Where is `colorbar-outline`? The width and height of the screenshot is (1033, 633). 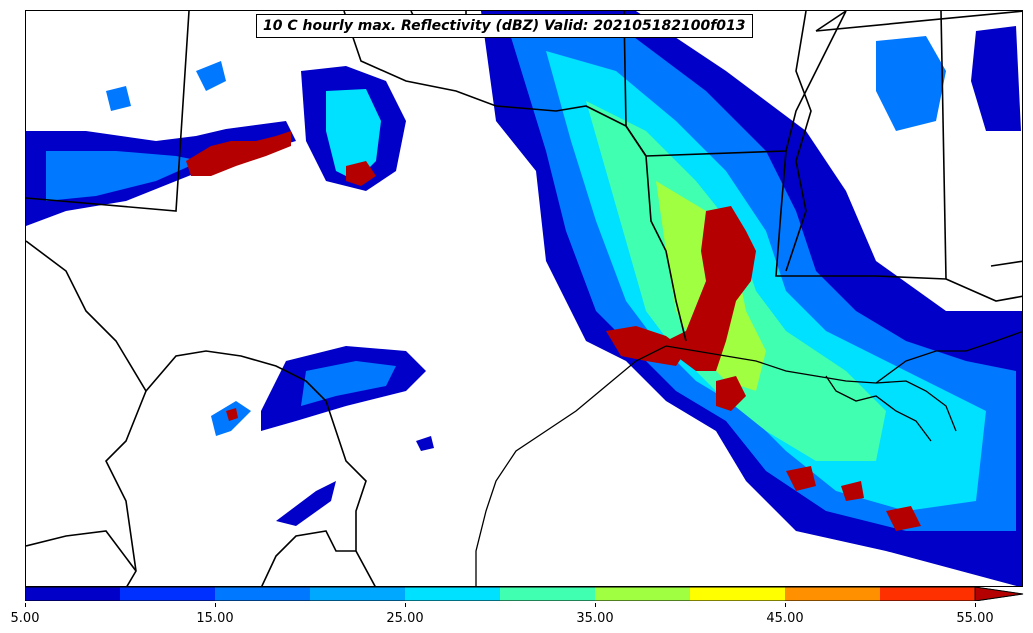 colorbar-outline is located at coordinates (524, 594).